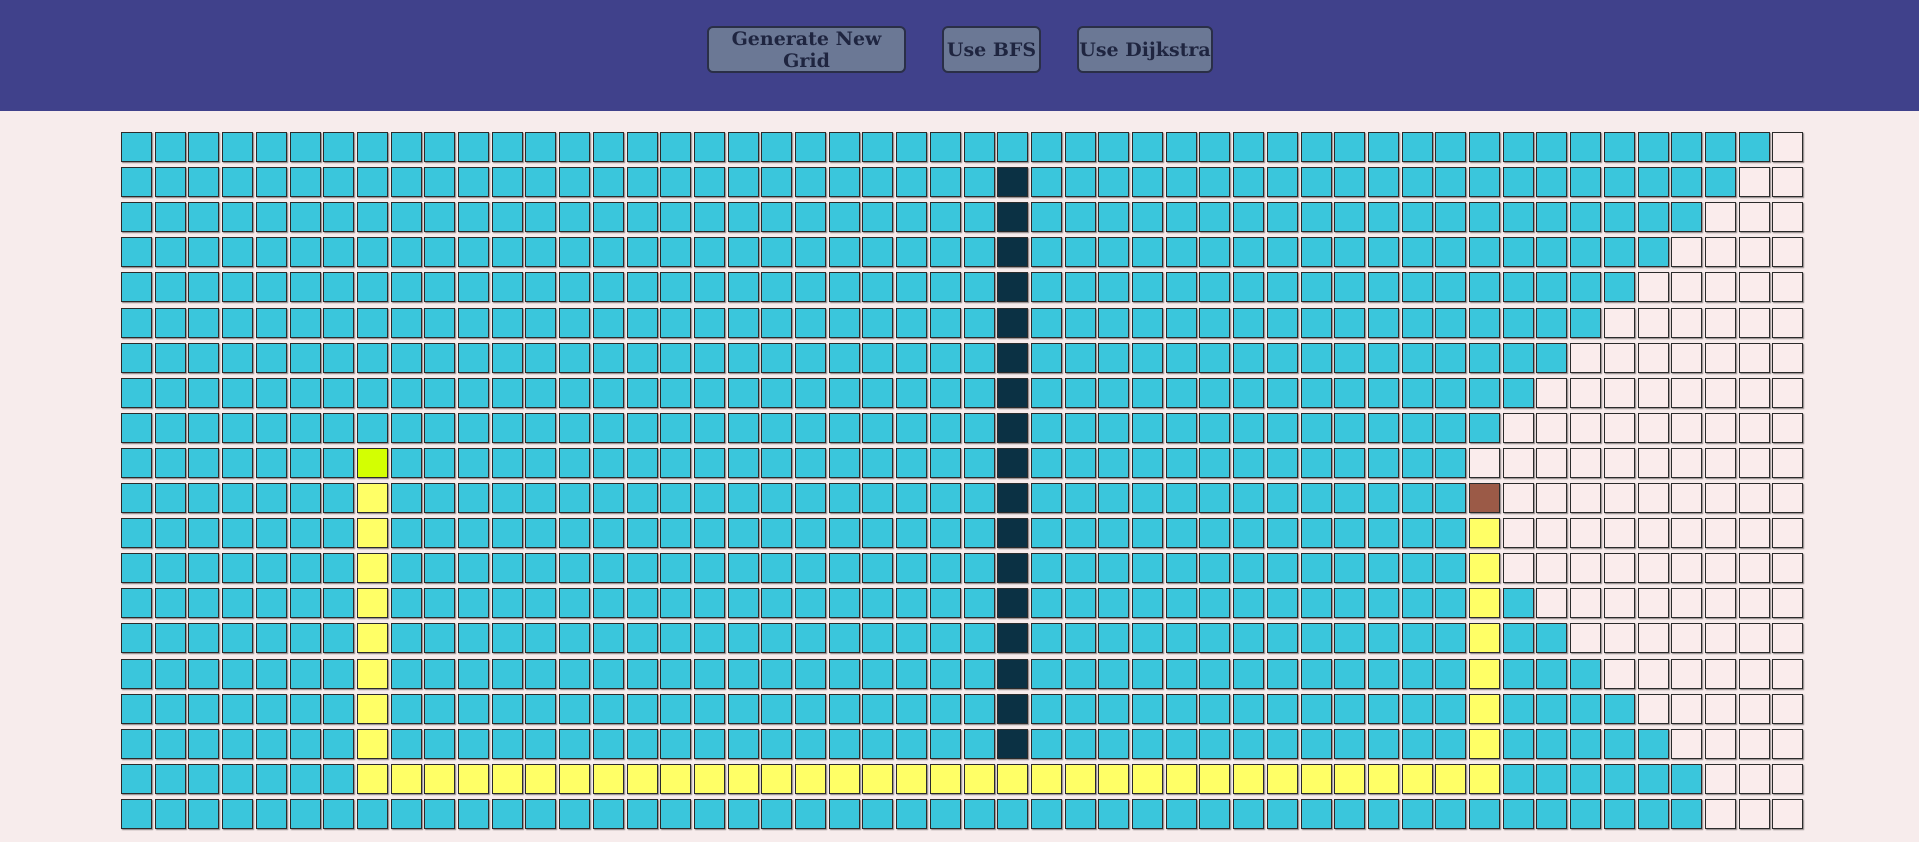  Describe the element at coordinates (1012, 638) in the screenshot. I see `wall-cell` at that location.